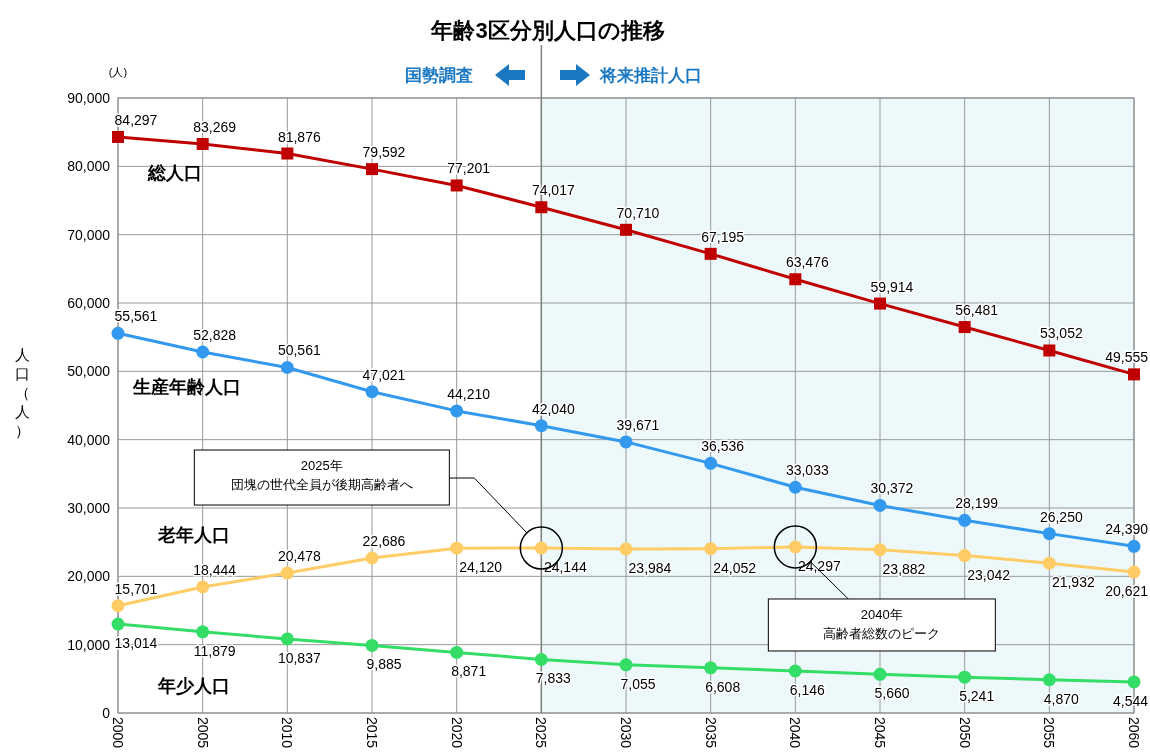 This screenshot has width=1150, height=756. I want to click on data-label: 20,478, so click(299, 556).